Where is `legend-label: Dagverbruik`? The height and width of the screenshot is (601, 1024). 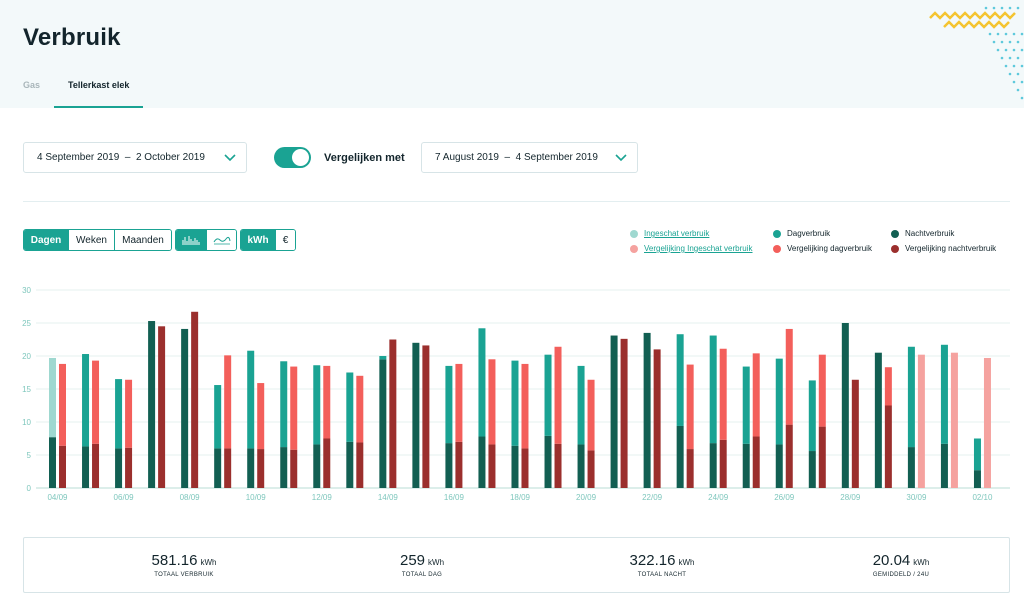 legend-label: Dagverbruik is located at coordinates (809, 233).